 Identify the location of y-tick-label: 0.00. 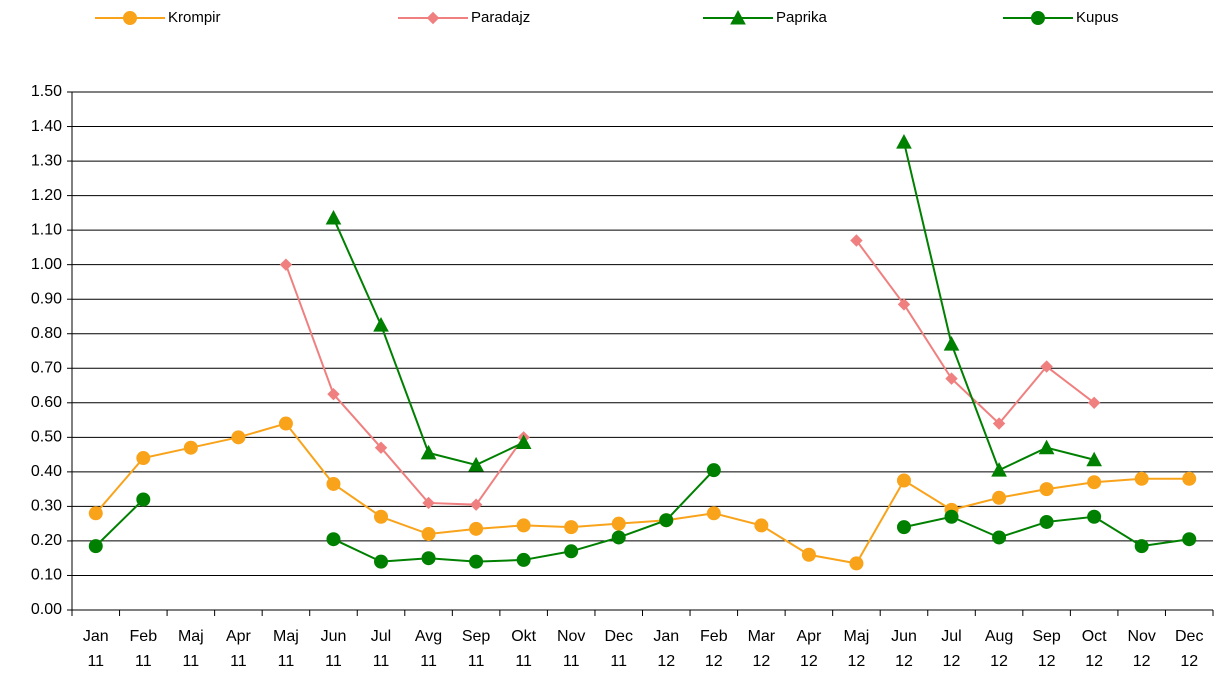
(46, 609).